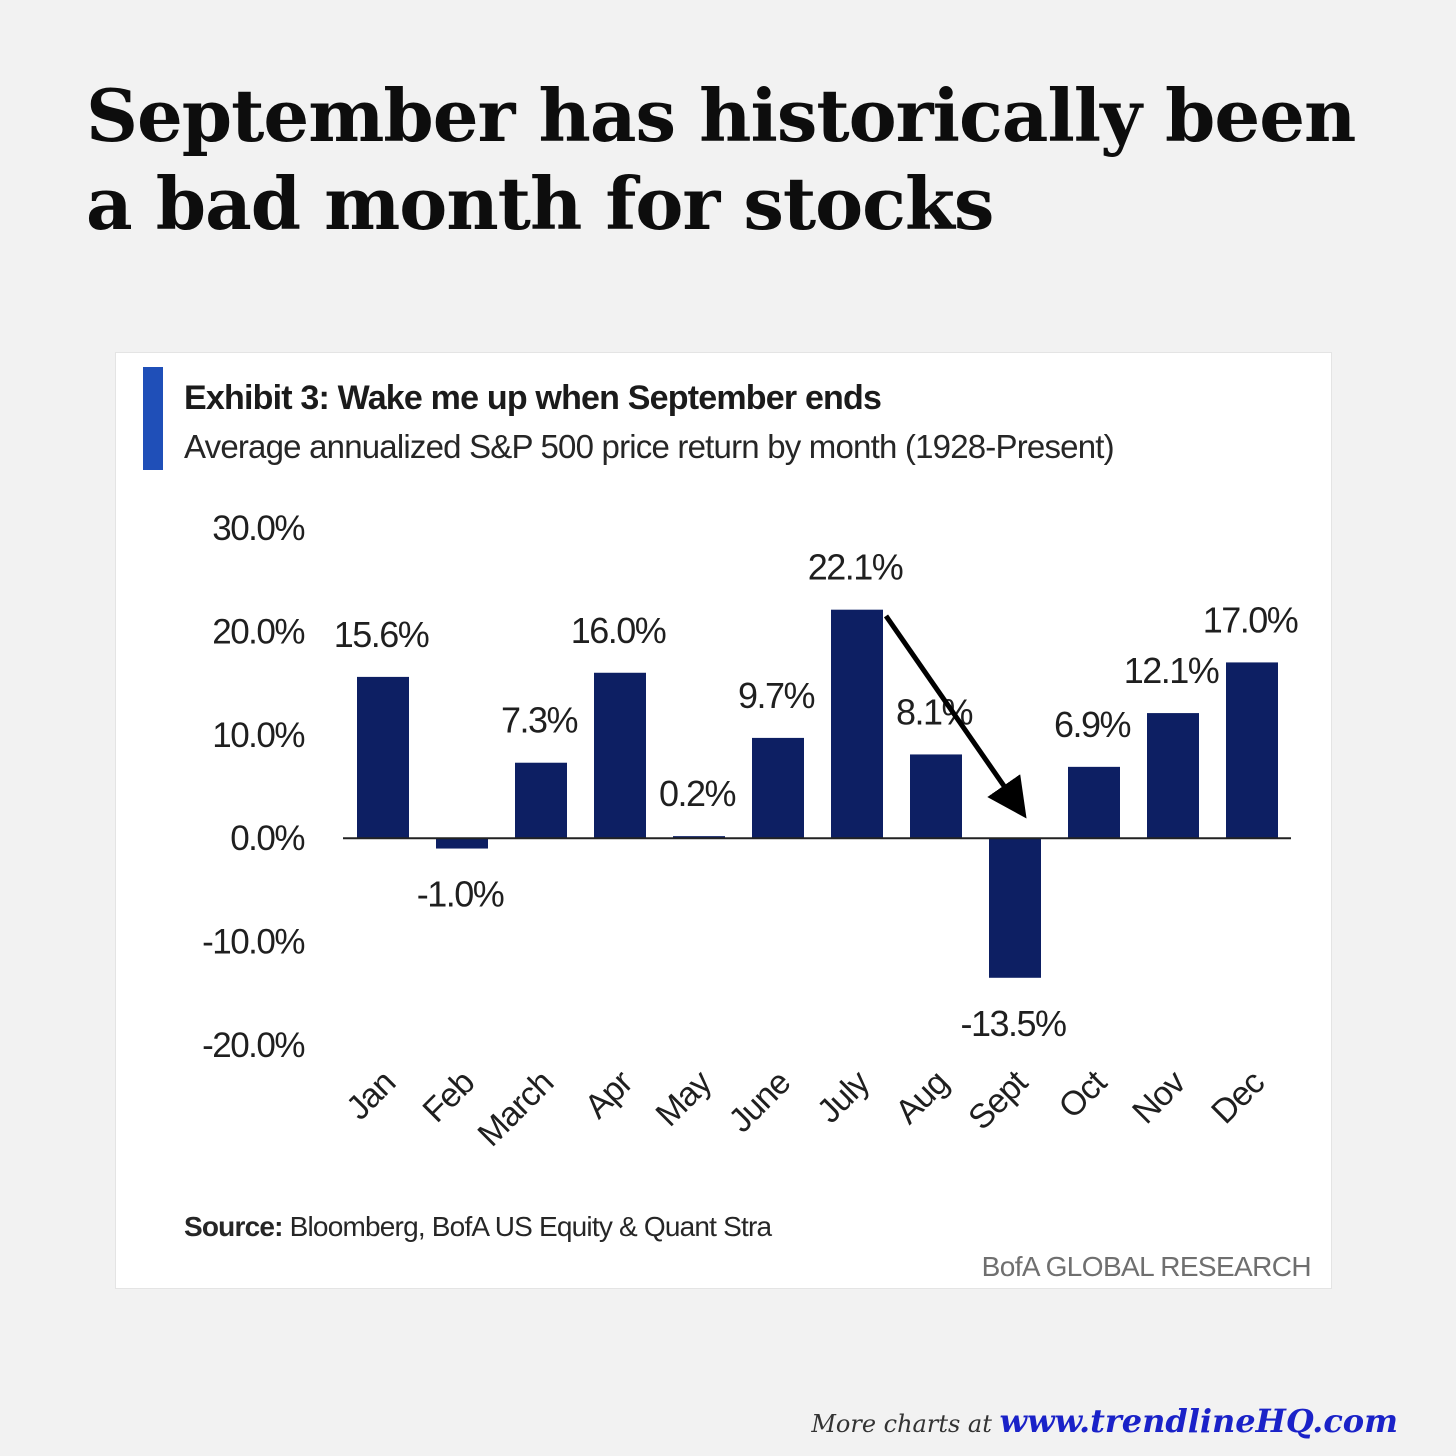 This screenshot has height=1456, width=1456. What do you see at coordinates (1250, 619) in the screenshot?
I see `value-label: 17.0%` at bounding box center [1250, 619].